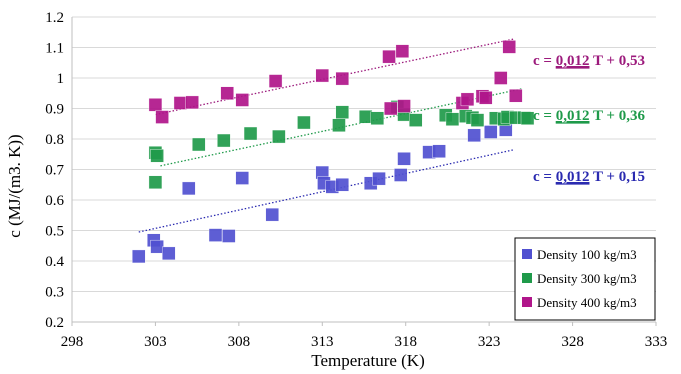 This screenshot has width=681, height=374. Describe the element at coordinates (72, 342) in the screenshot. I see `x-tick-label: 298` at that location.